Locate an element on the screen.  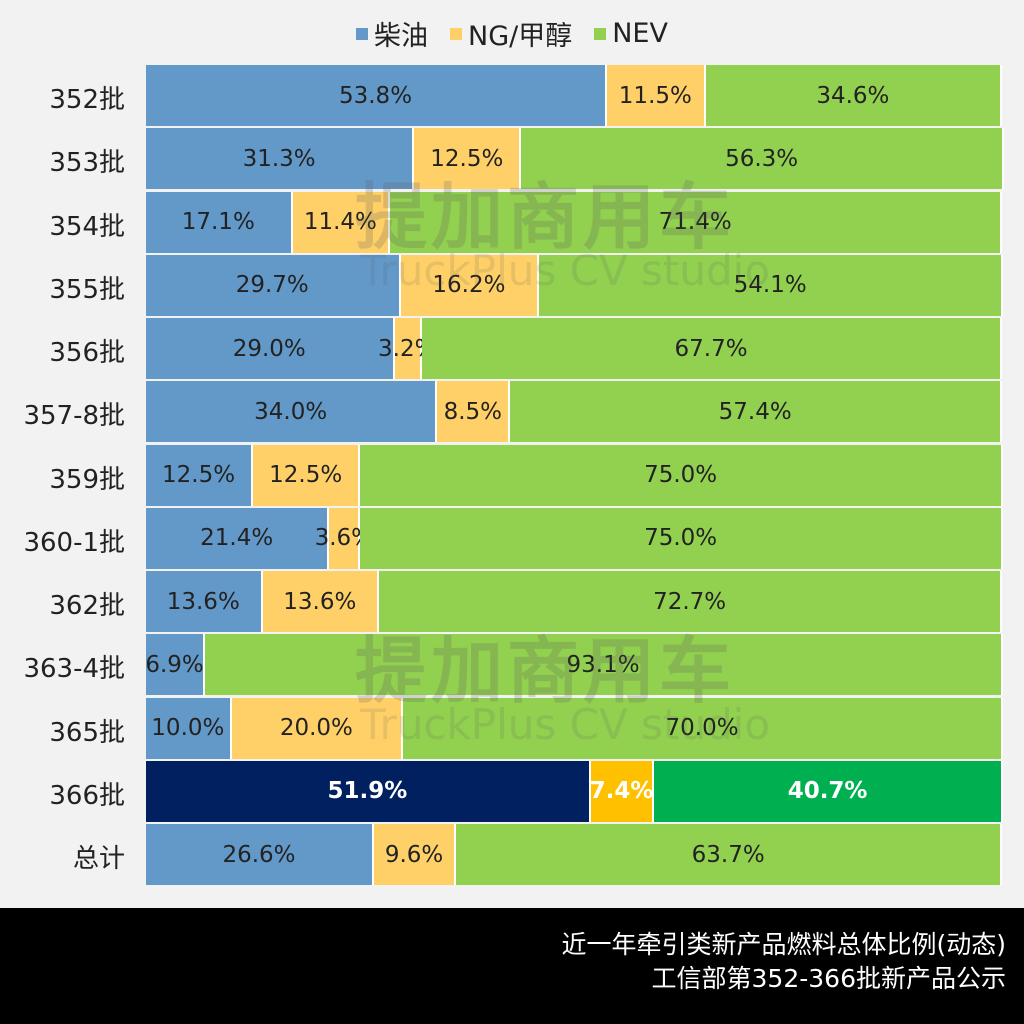
data-label: 67.7% is located at coordinates (711, 348).